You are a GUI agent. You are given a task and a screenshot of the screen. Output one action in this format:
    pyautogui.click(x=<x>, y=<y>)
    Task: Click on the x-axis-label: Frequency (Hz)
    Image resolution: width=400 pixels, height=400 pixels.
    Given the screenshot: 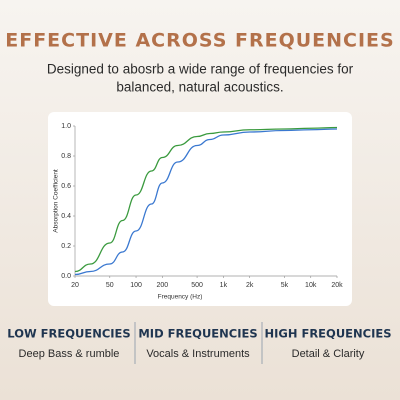 What is the action you would take?
    pyautogui.click(x=180, y=297)
    